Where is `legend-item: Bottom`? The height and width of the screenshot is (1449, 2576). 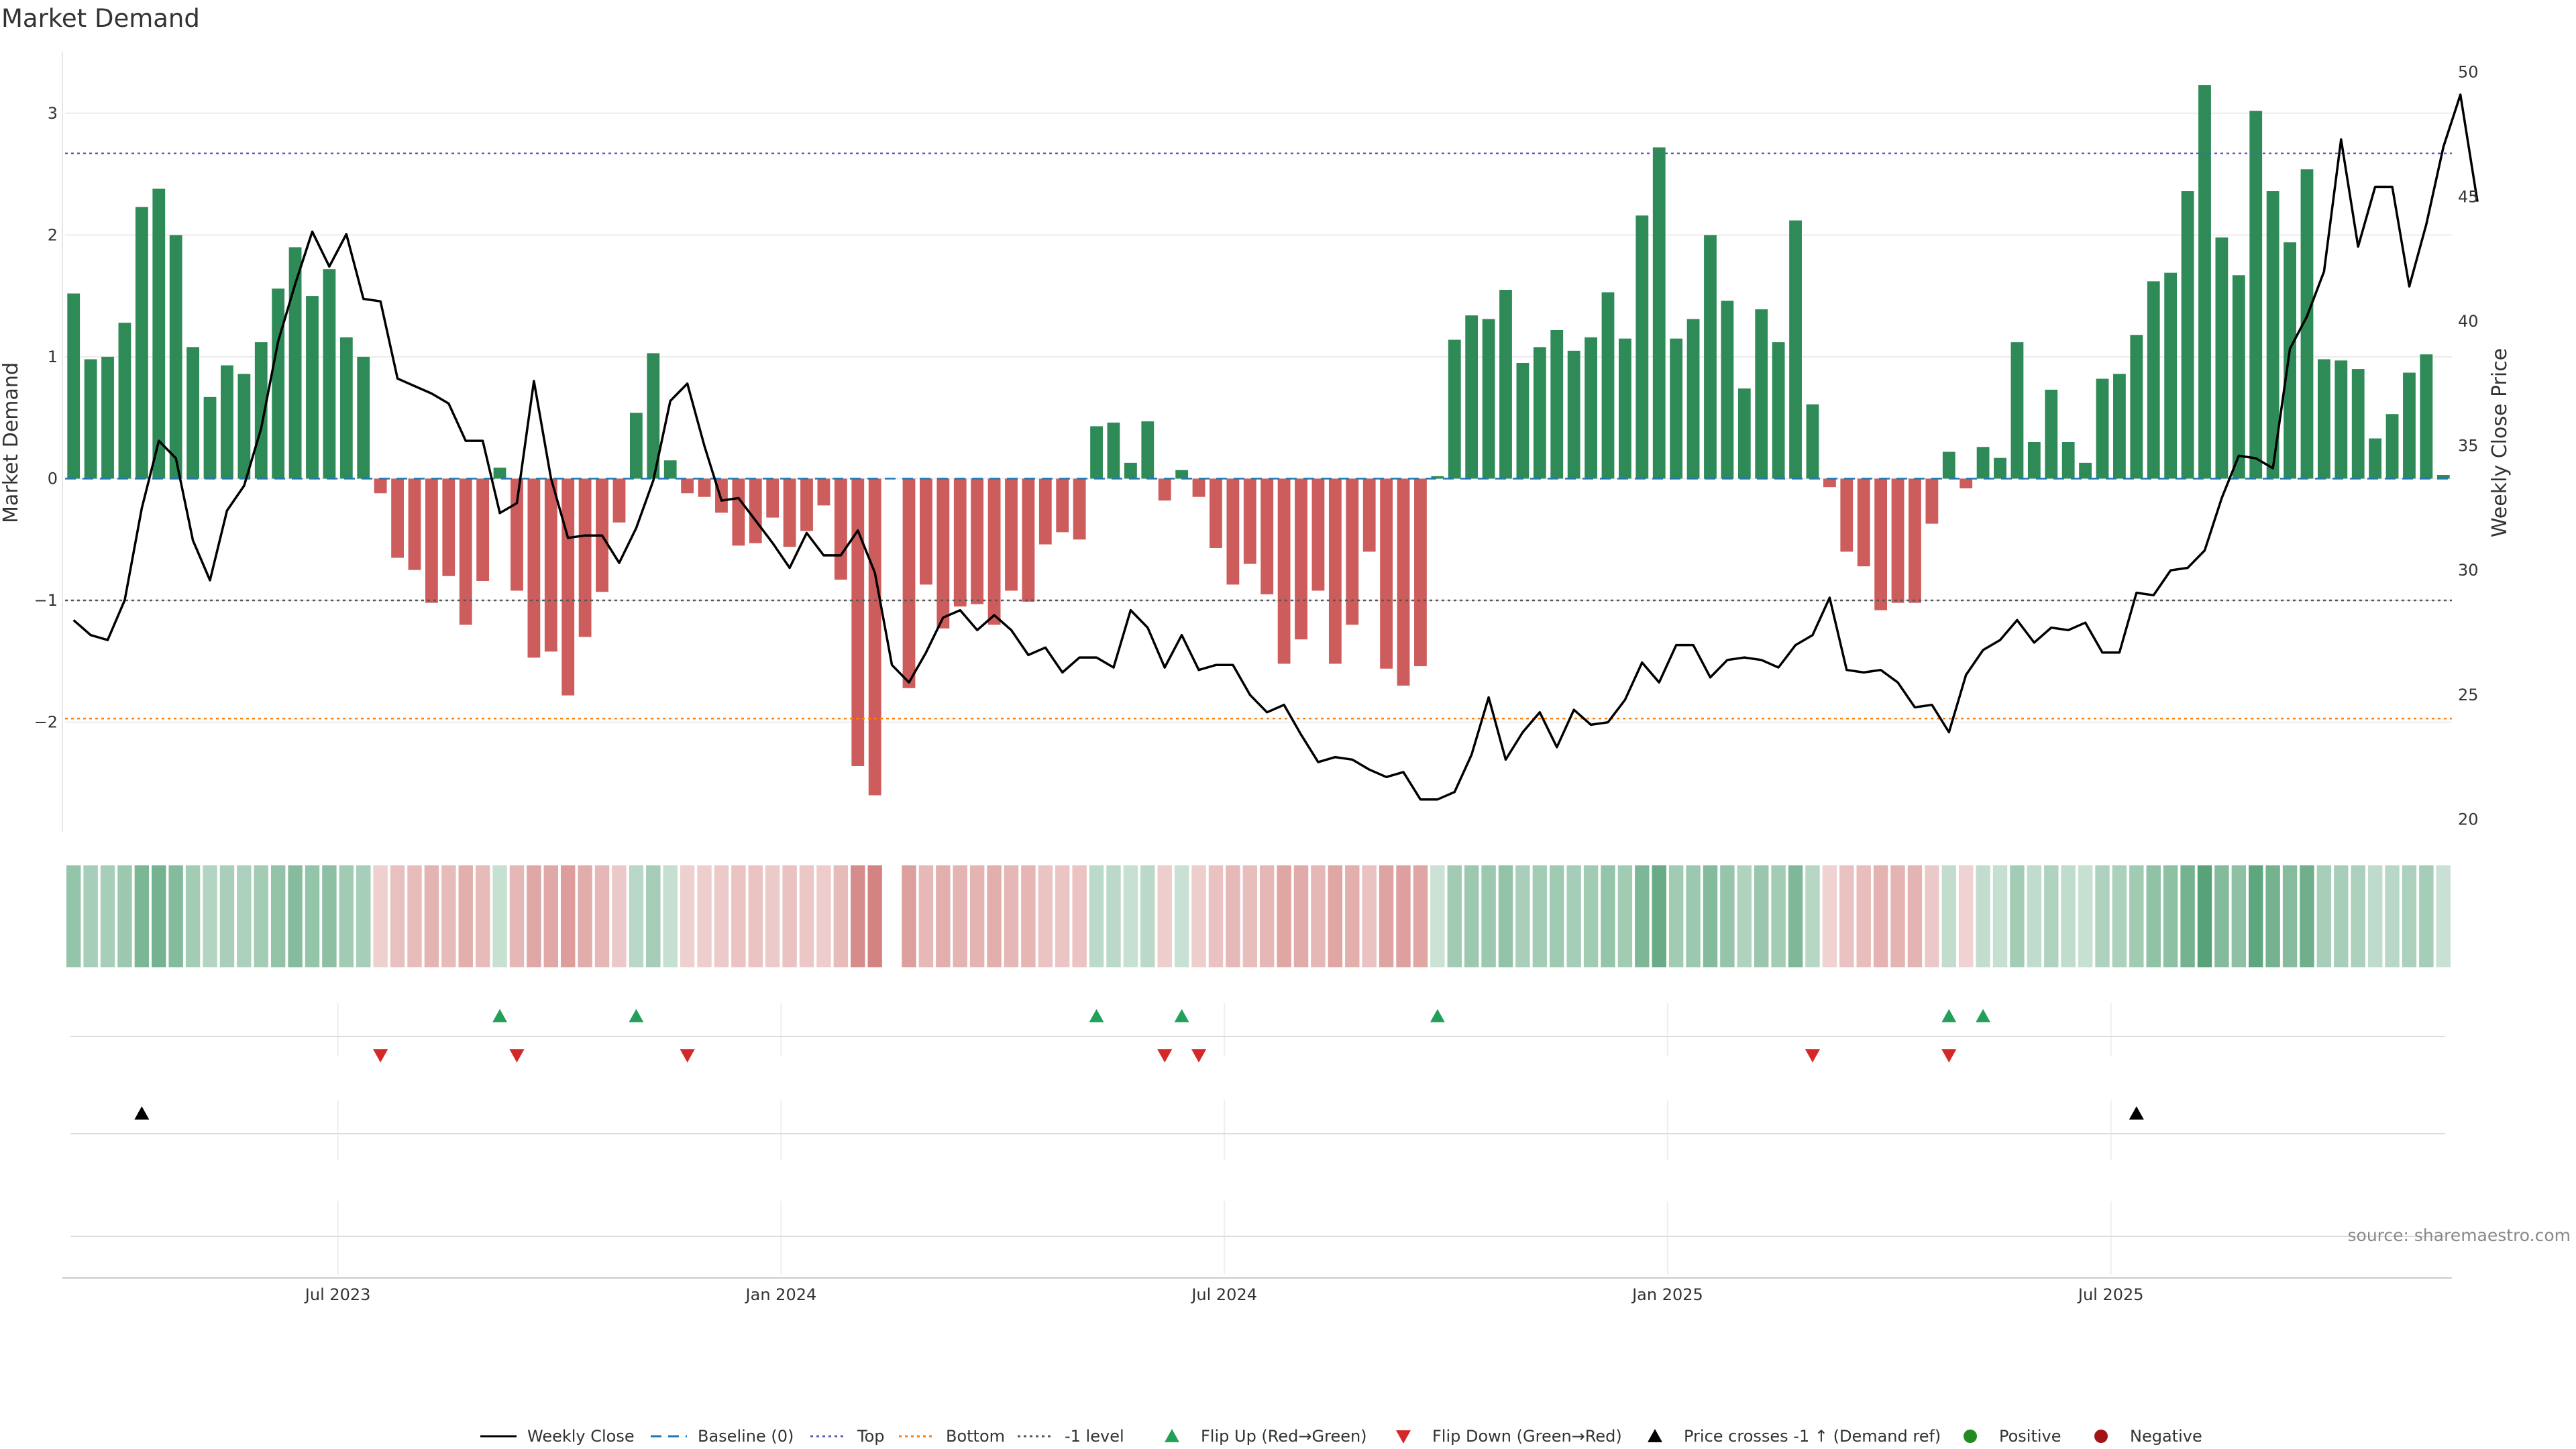 legend-item: Bottom is located at coordinates (952, 1436).